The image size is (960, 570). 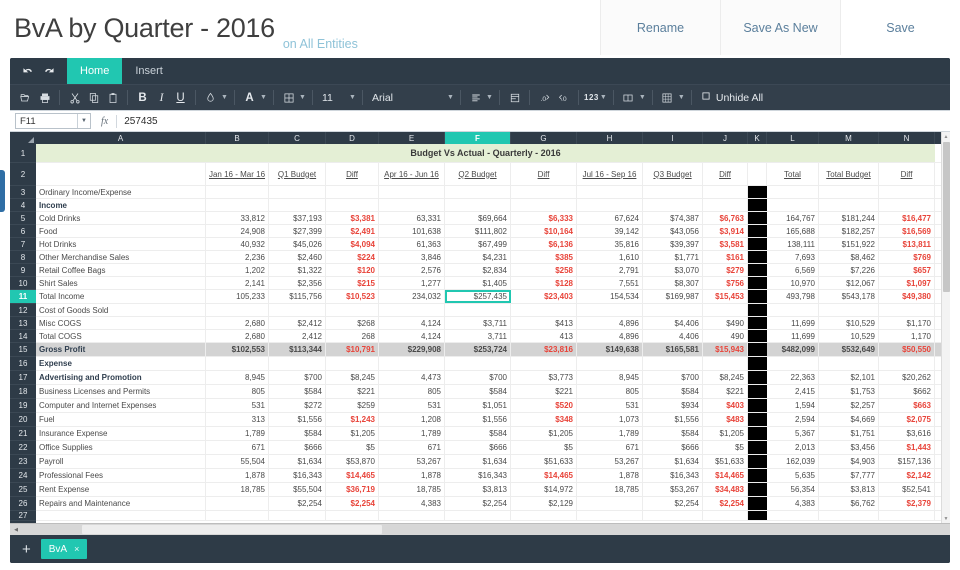 I want to click on fill-color-icon, so click(x=210, y=98).